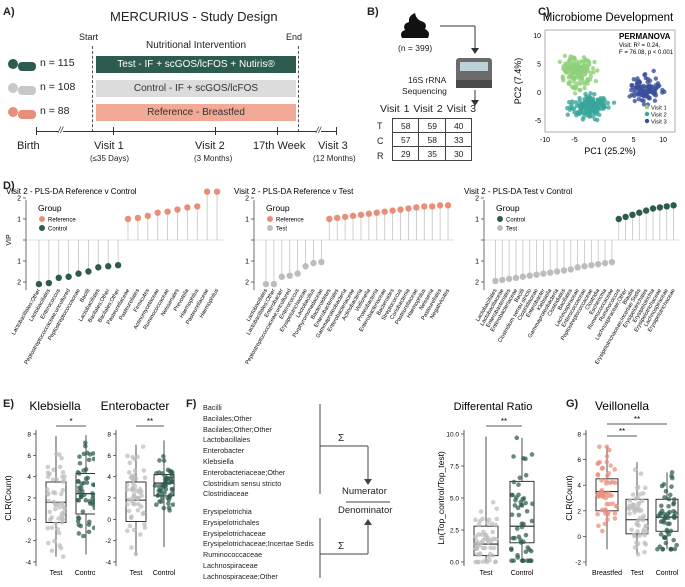 The height and width of the screenshot is (587, 685). I want to click on y-tick-label: 4, so click(579, 486).